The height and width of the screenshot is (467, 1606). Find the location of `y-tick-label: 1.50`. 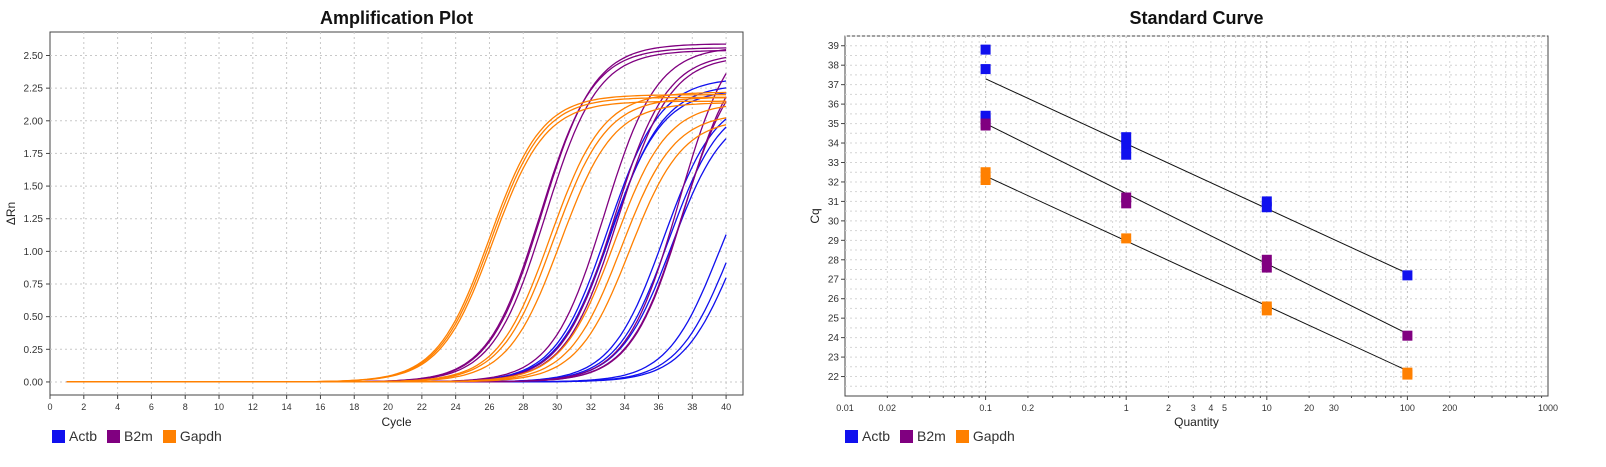

y-tick-label: 1.50 is located at coordinates (34, 187).